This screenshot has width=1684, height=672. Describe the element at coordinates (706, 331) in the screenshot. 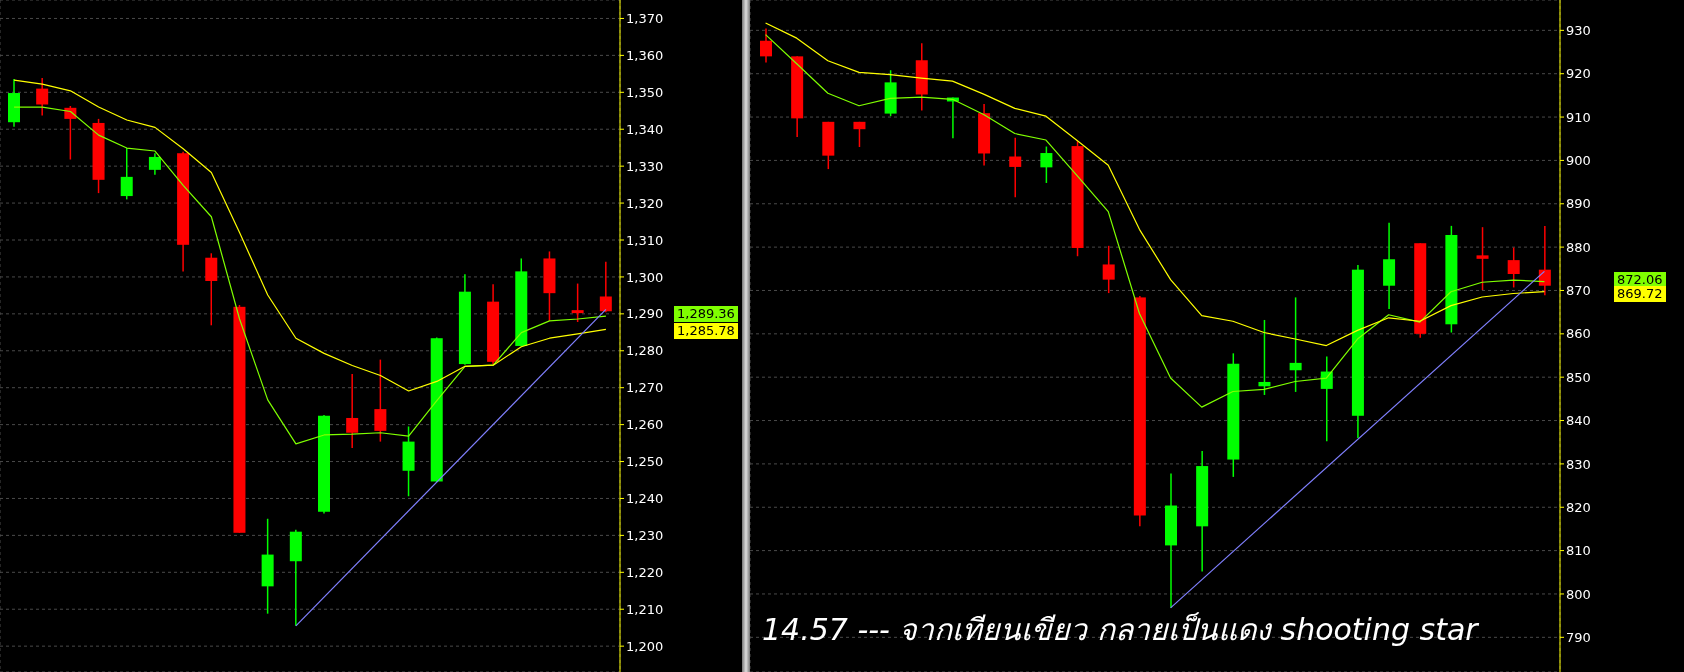

I see `text: 1,285.78` at that location.